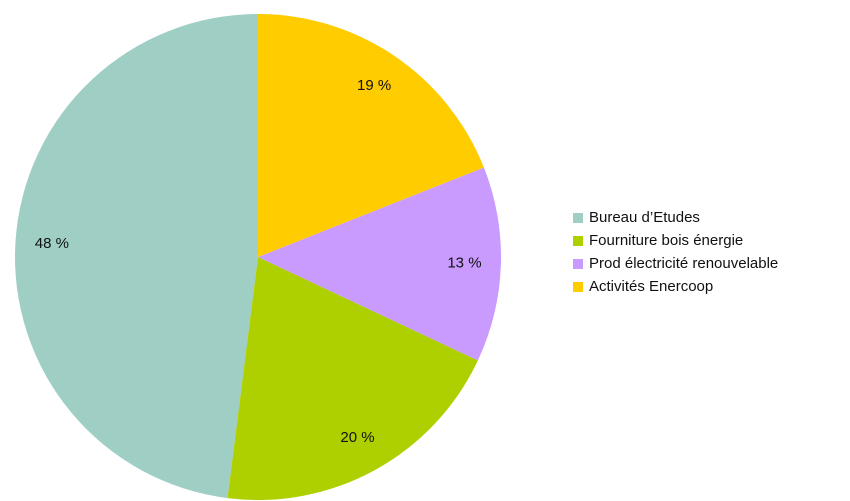  Describe the element at coordinates (644, 217) in the screenshot. I see `legend-label: Bureau d’Etudes` at that location.